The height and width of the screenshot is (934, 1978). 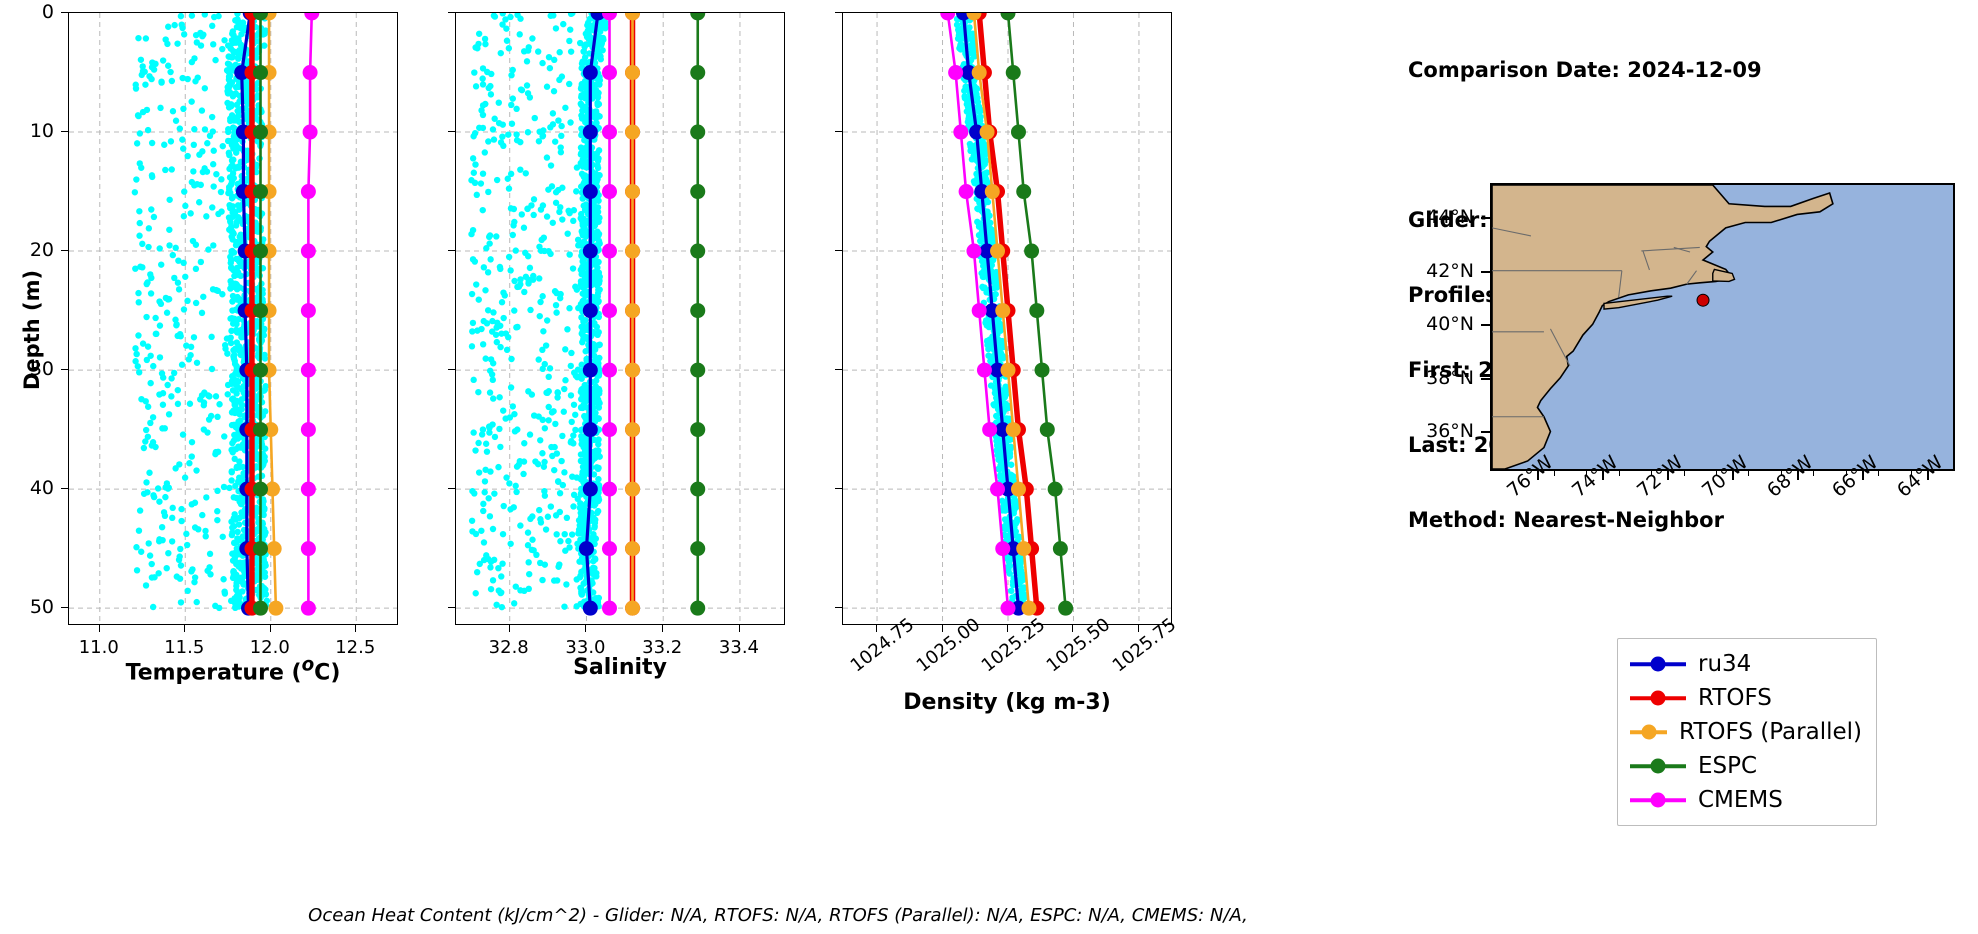 I want to click on metadata-method-line: Method: Nearest-Neighbor, so click(x=1566, y=520).